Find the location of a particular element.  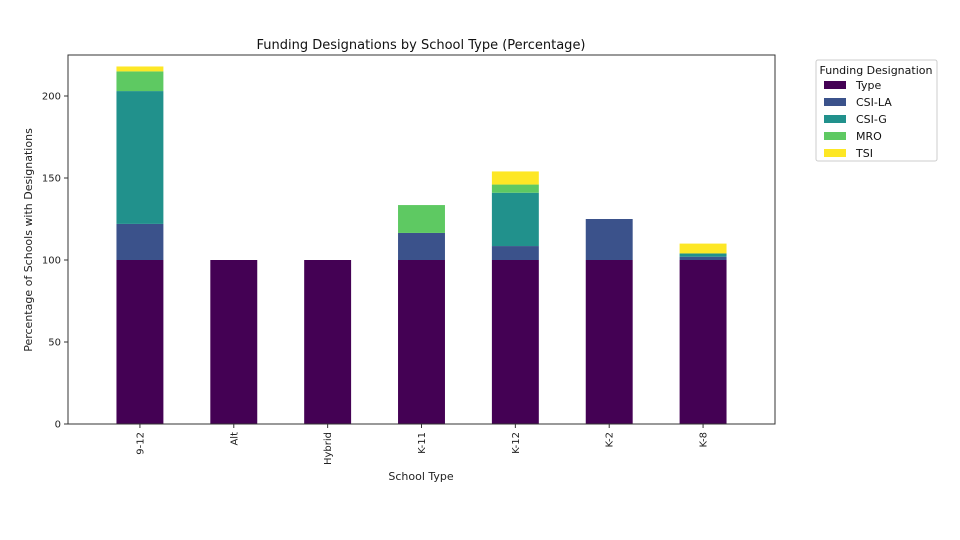

bar-type-hybrid is located at coordinates (328, 342).